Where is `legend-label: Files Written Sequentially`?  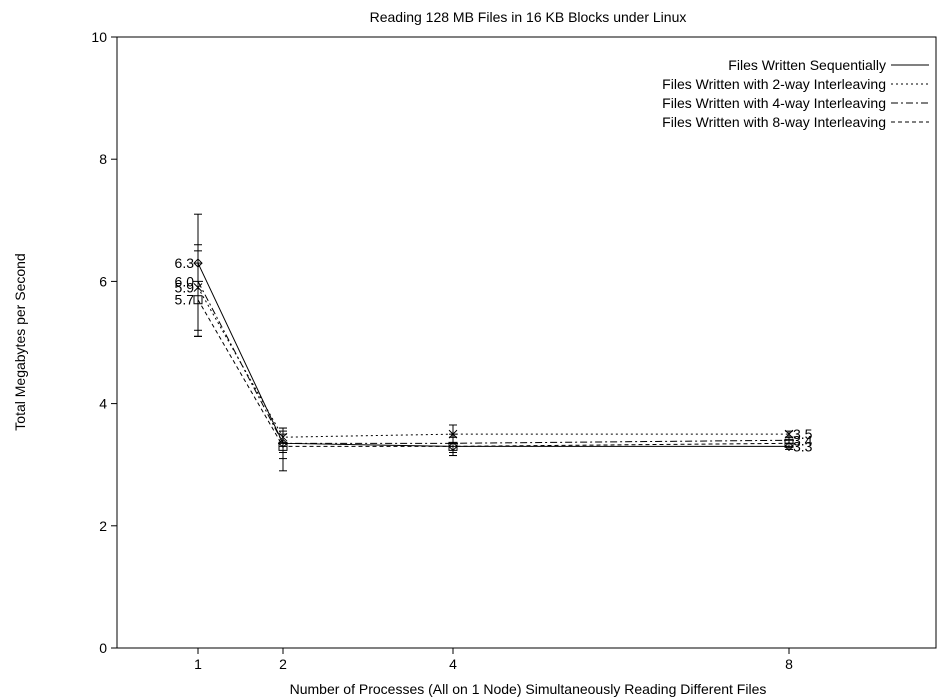
legend-label: Files Written Sequentially is located at coordinates (807, 65).